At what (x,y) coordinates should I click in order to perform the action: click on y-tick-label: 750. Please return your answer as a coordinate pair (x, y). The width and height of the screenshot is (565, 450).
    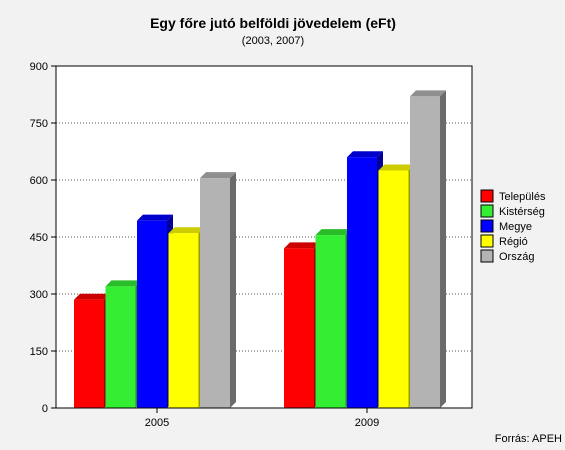
    Looking at the image, I should click on (39, 124).